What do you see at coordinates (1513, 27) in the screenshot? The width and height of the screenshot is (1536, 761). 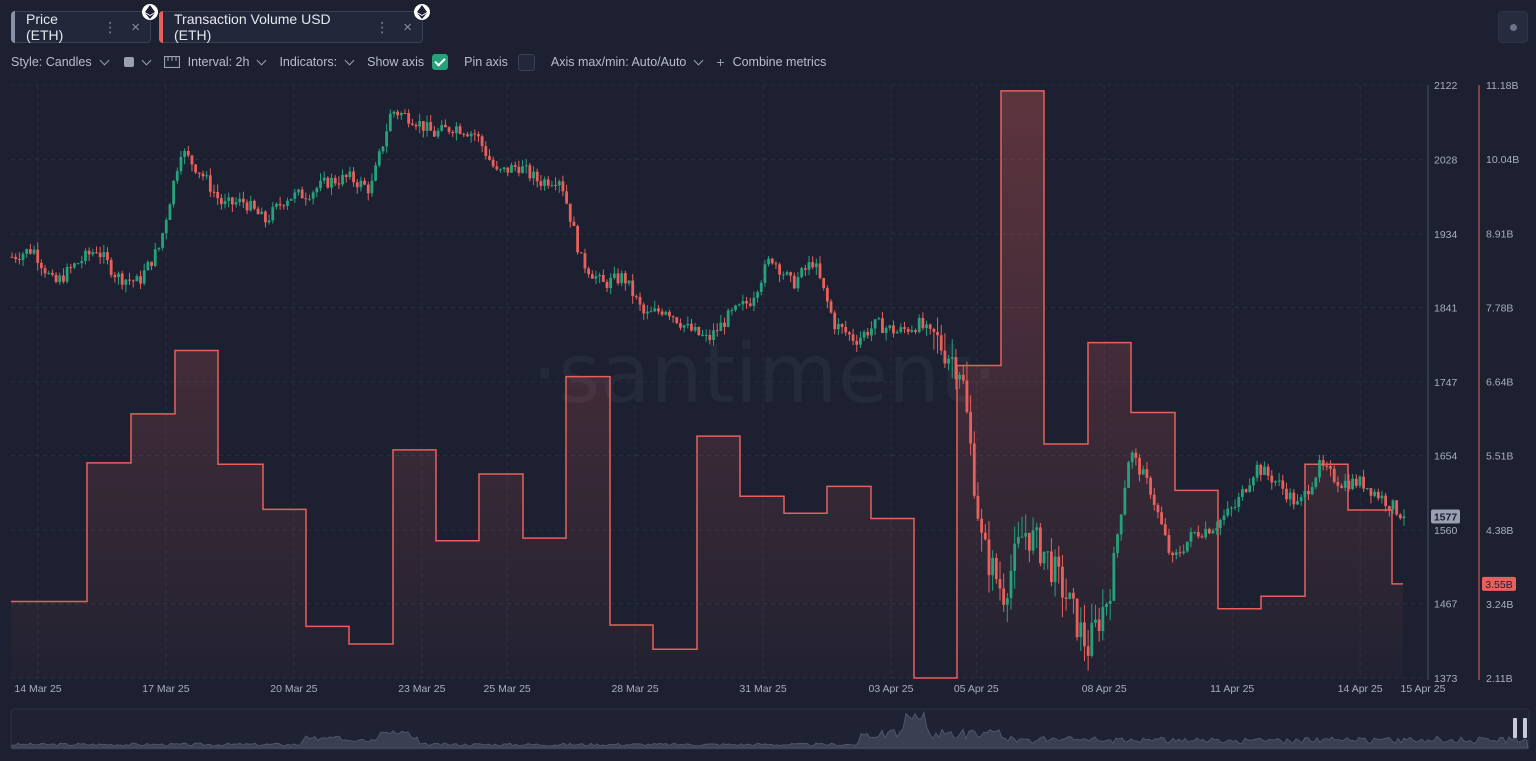 I see `settings-dot-button` at bounding box center [1513, 27].